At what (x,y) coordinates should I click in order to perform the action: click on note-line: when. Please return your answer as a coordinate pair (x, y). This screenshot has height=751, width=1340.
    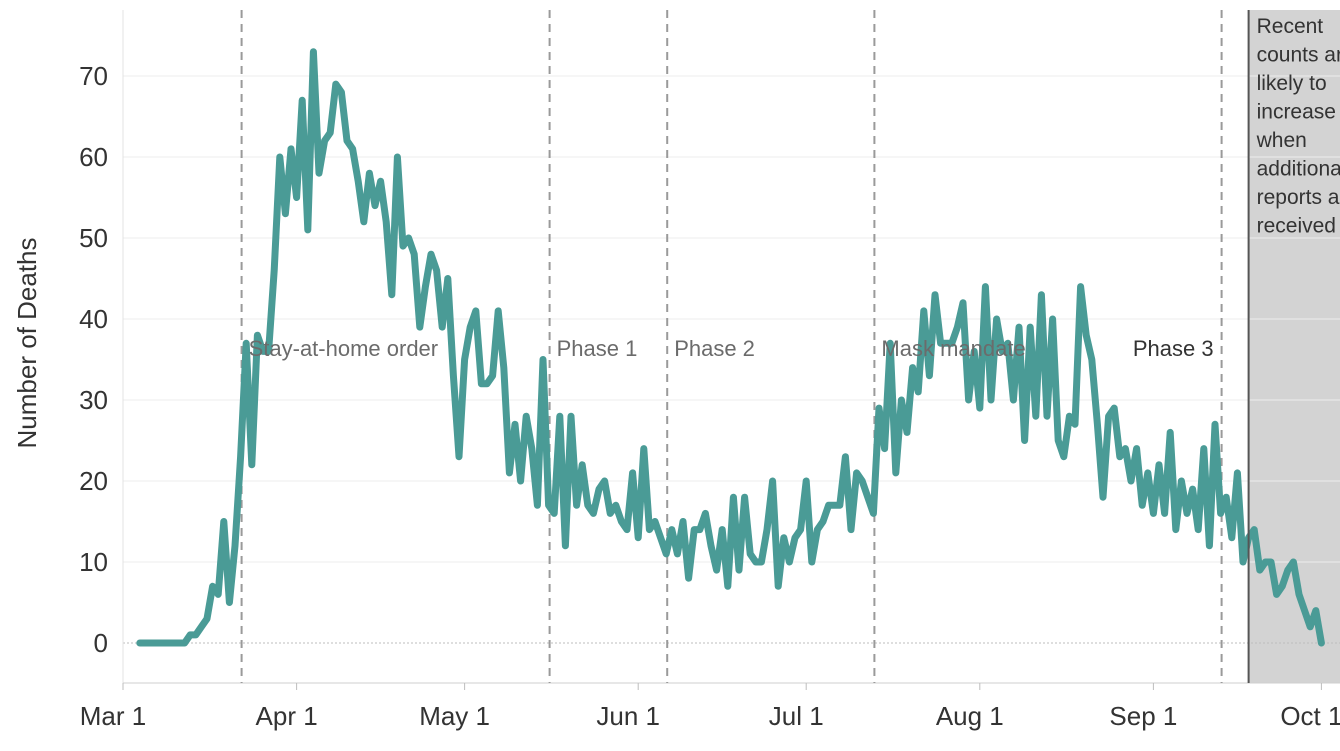
    Looking at the image, I should click on (1281, 140).